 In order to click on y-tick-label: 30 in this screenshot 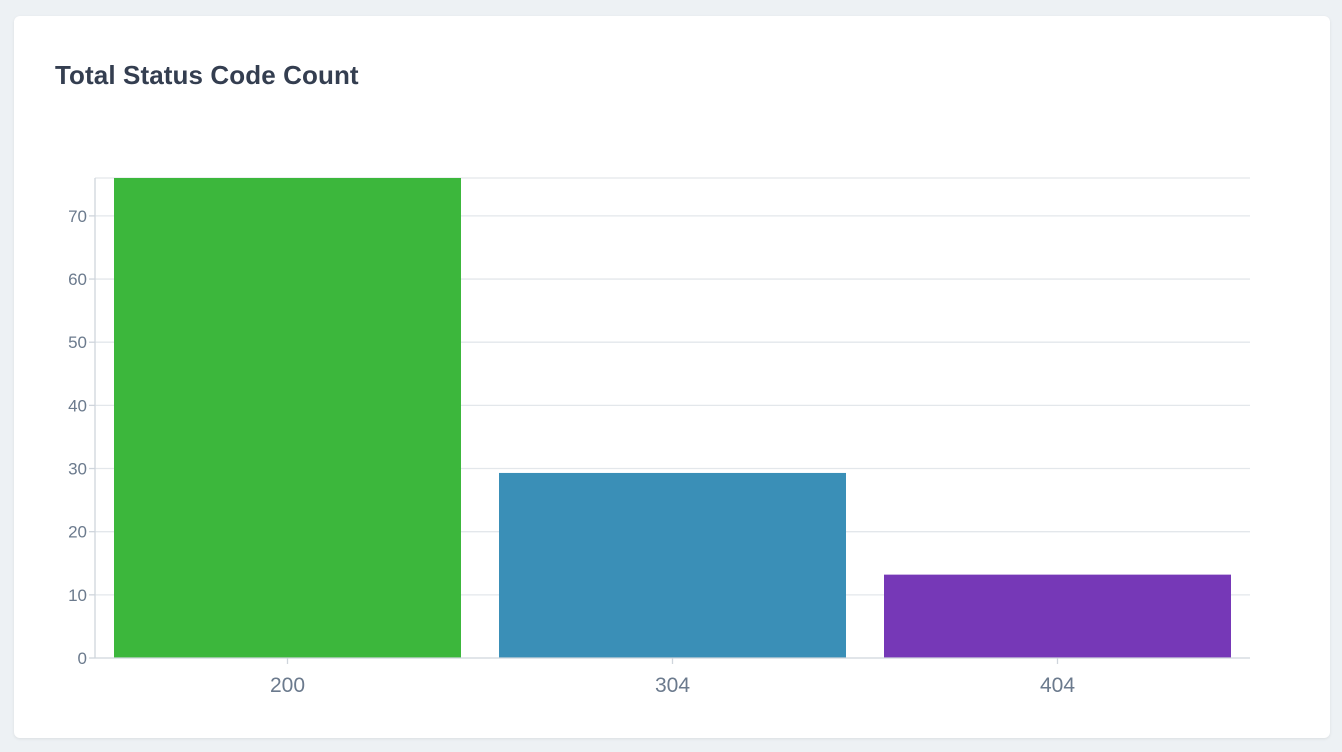, I will do `click(77, 469)`.